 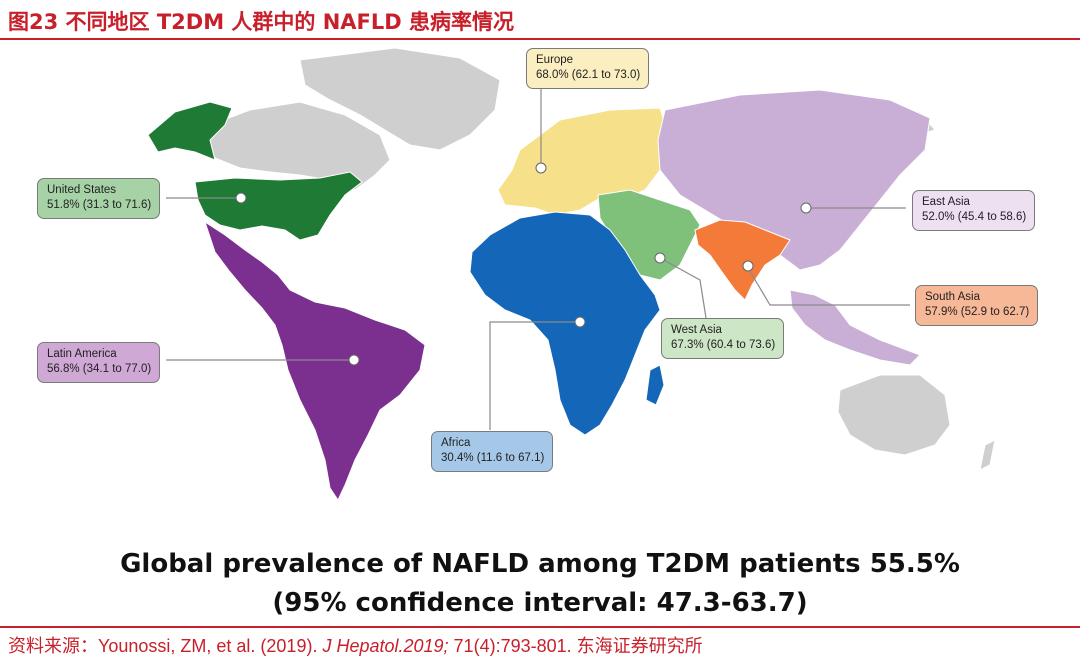 What do you see at coordinates (297, 146) in the screenshot?
I see `region-canada` at bounding box center [297, 146].